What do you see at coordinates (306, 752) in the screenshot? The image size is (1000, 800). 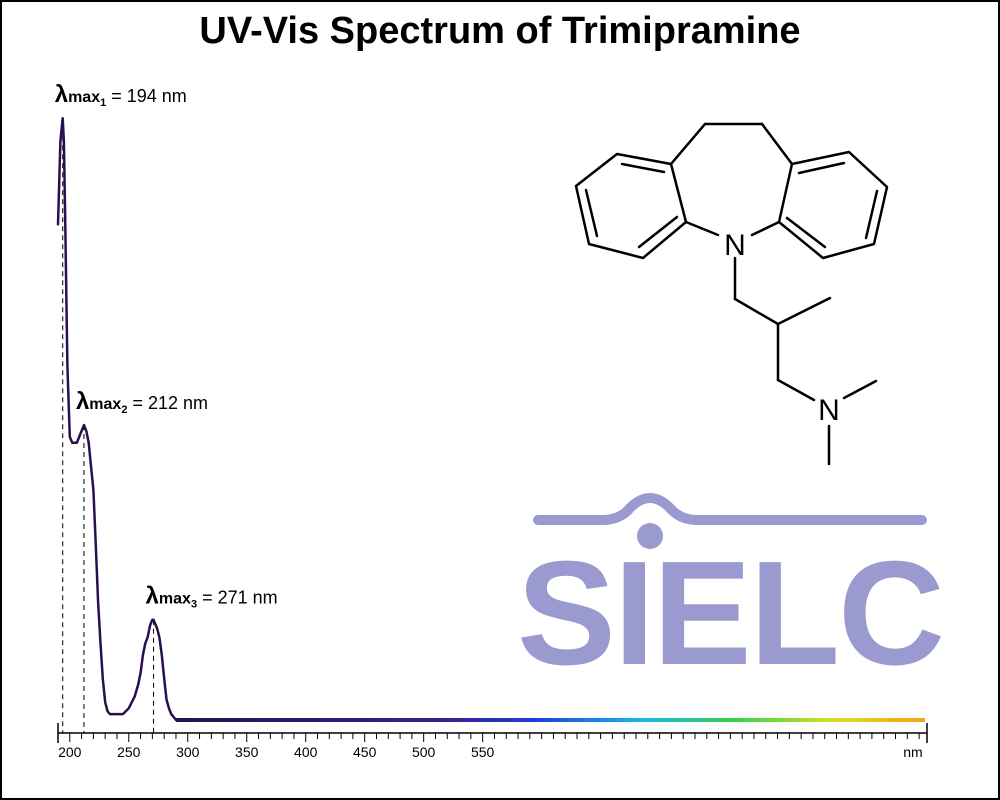 I see `x-tick-label: 400` at bounding box center [306, 752].